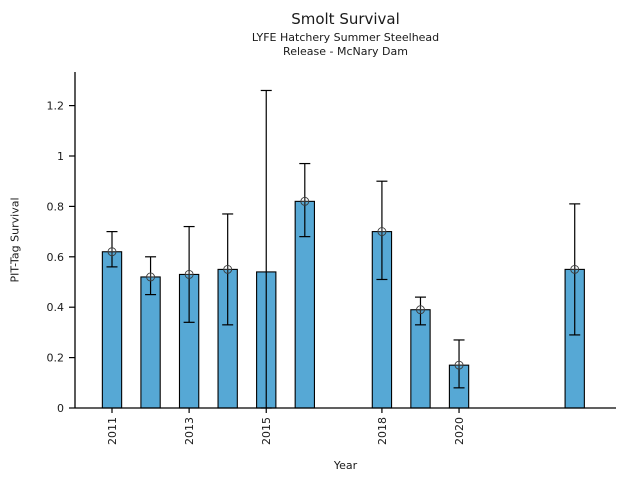 The height and width of the screenshot is (480, 640). Describe the element at coordinates (56, 257) in the screenshot. I see `y-tick-label: 0.6` at that location.